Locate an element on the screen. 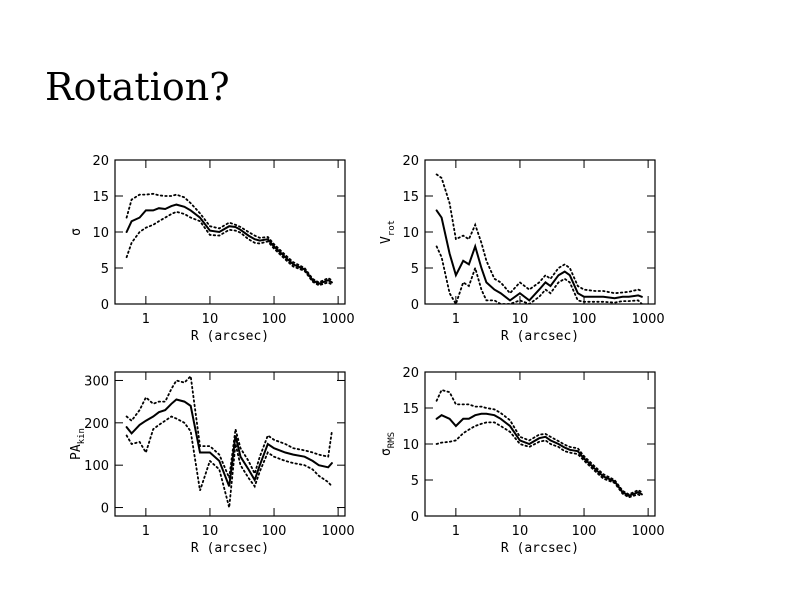  panel: 1 10 100 1000 0 100 200 300 R (arcsec) PAkin is located at coordinates (212, 463).